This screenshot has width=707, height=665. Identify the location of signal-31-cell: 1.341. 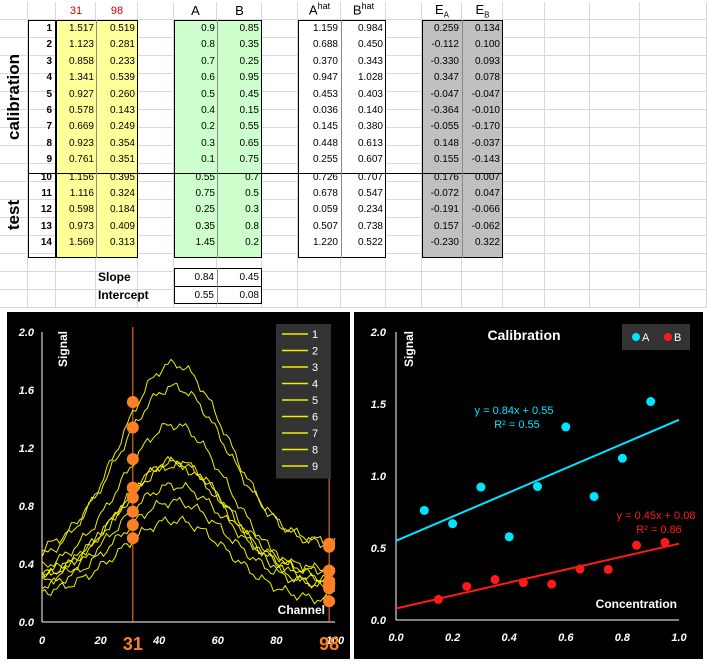
(81, 78).